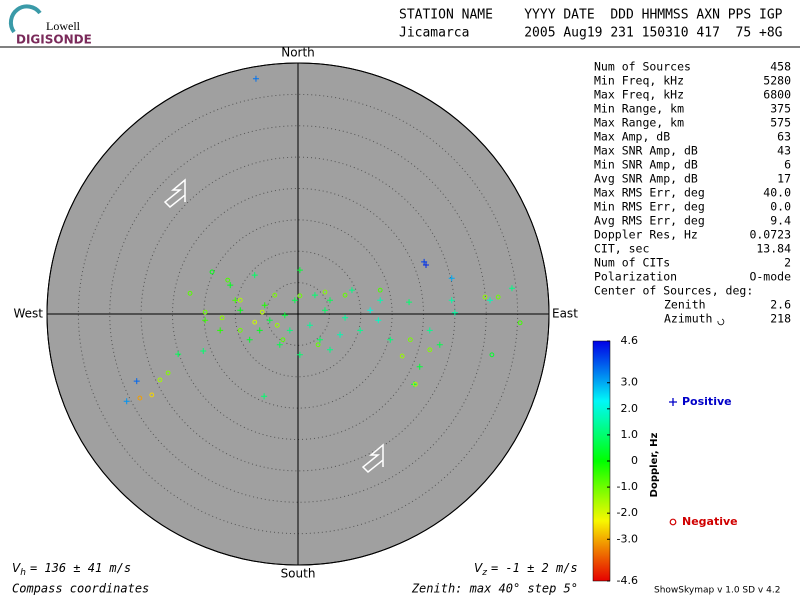  What do you see at coordinates (688, 319) in the screenshot?
I see `center-label: Azimuth` at bounding box center [688, 319].